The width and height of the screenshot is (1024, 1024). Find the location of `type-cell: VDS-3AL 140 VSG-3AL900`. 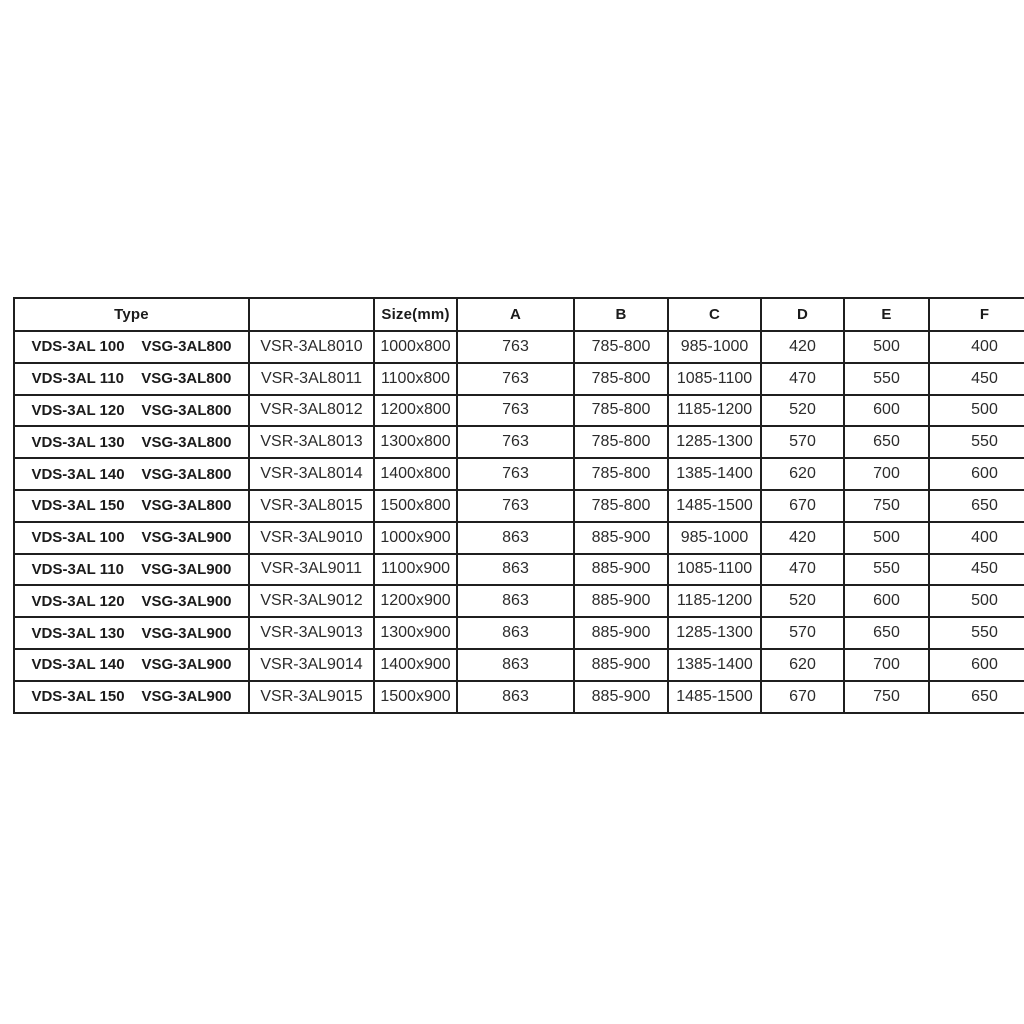

type-cell: VDS-3AL 140 VSG-3AL900 is located at coordinates (131, 664).